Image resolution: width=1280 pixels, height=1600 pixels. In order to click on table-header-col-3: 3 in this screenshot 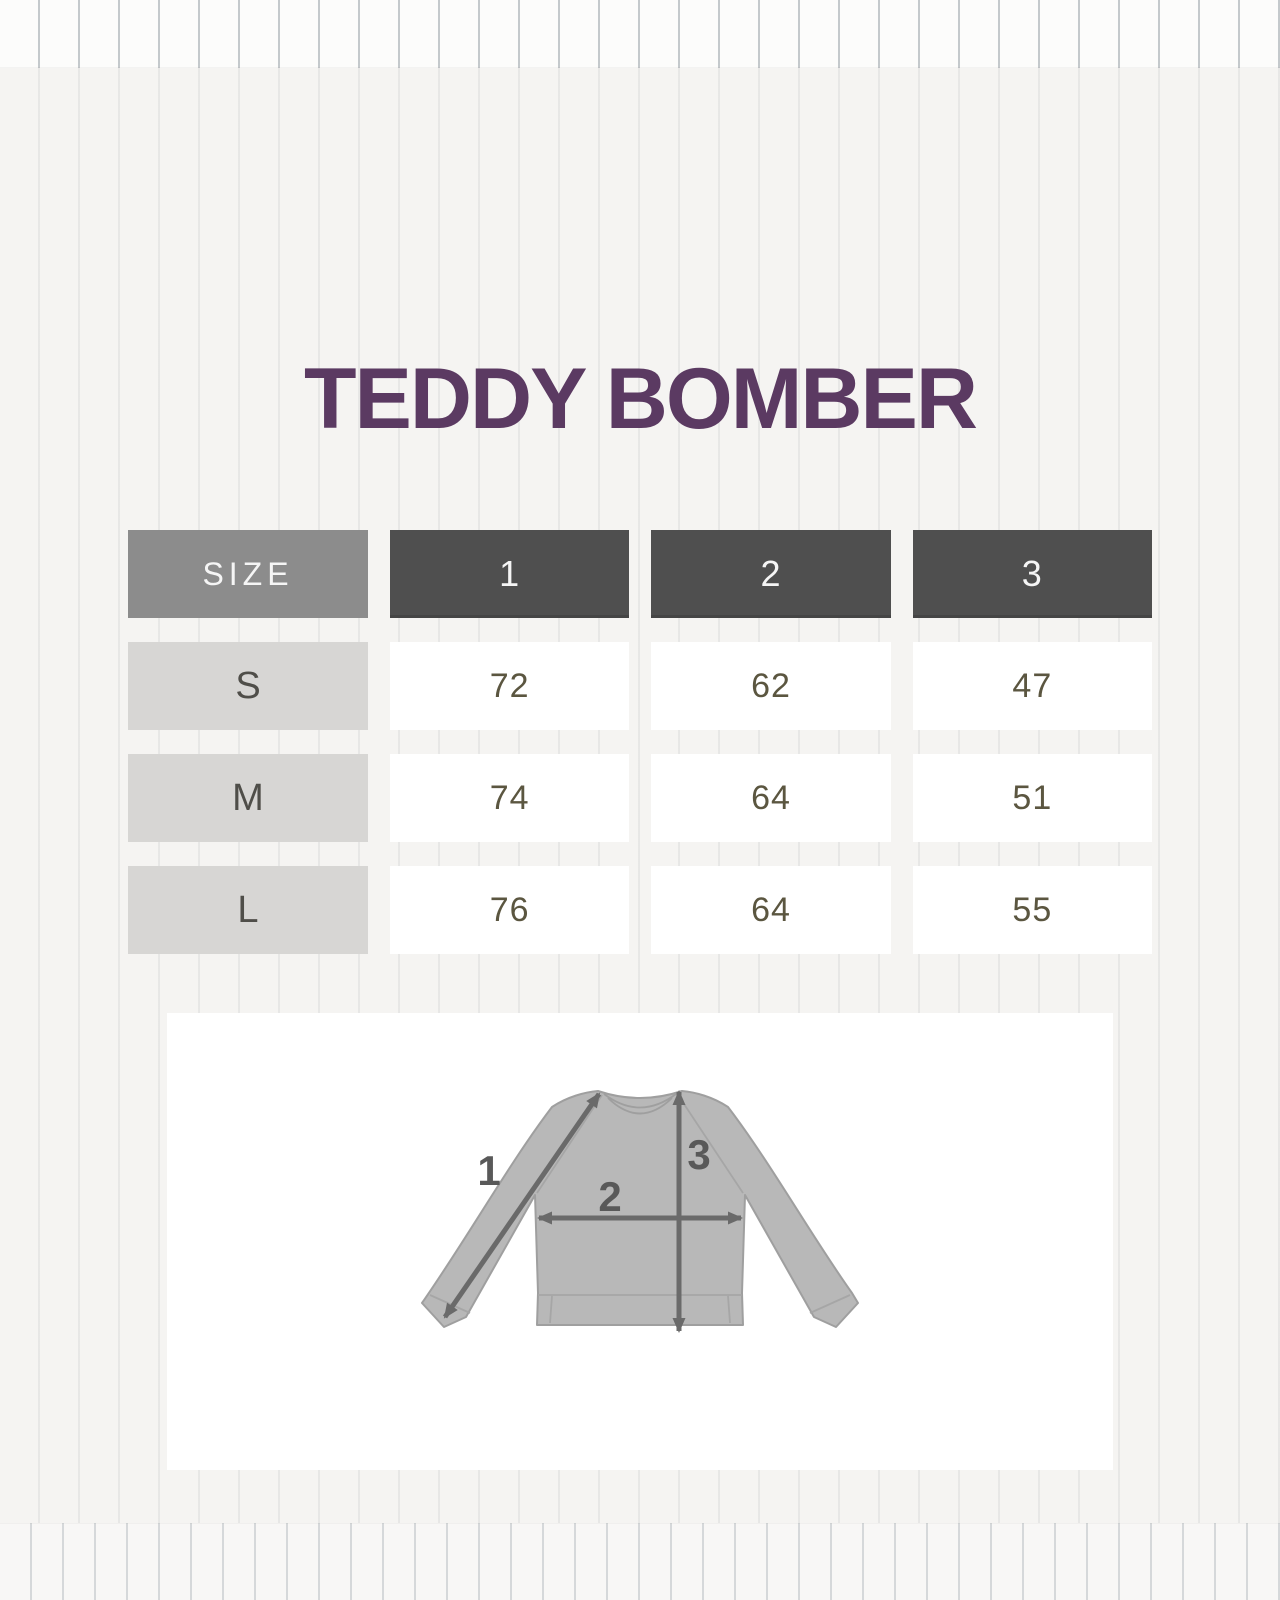, I will do `click(1032, 574)`.